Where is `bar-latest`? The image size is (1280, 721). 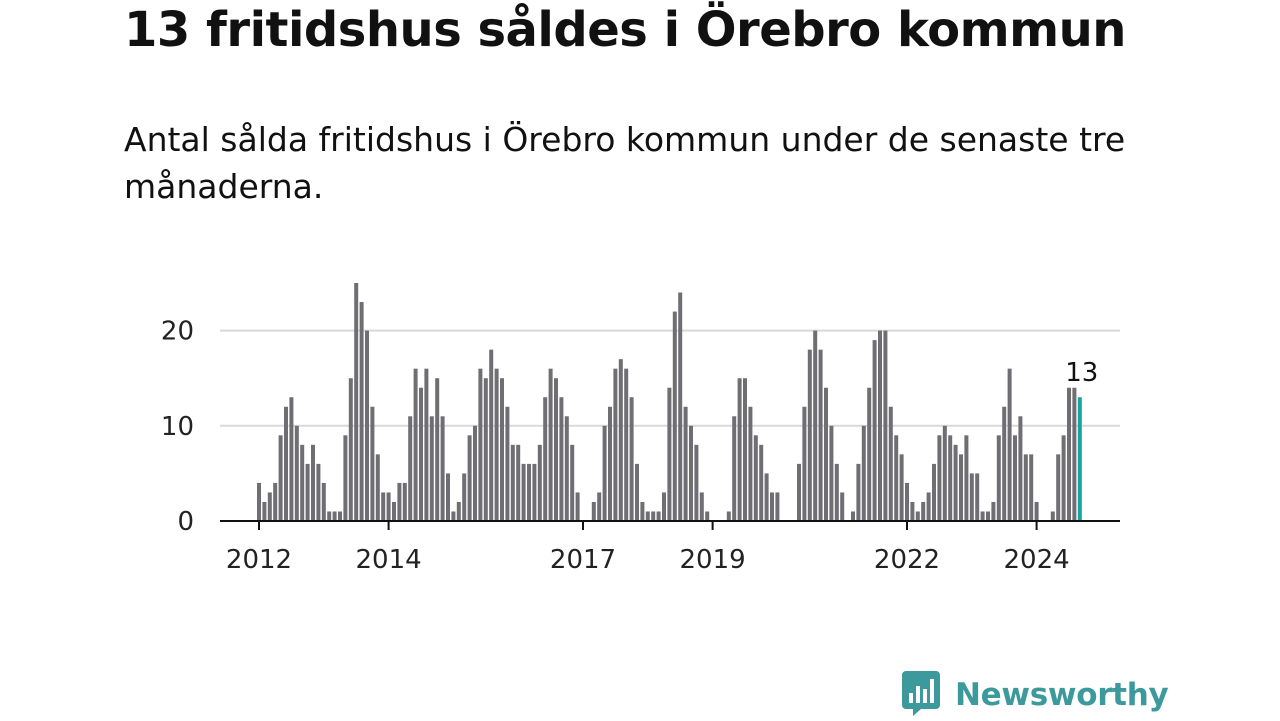
bar-latest is located at coordinates (1079, 459).